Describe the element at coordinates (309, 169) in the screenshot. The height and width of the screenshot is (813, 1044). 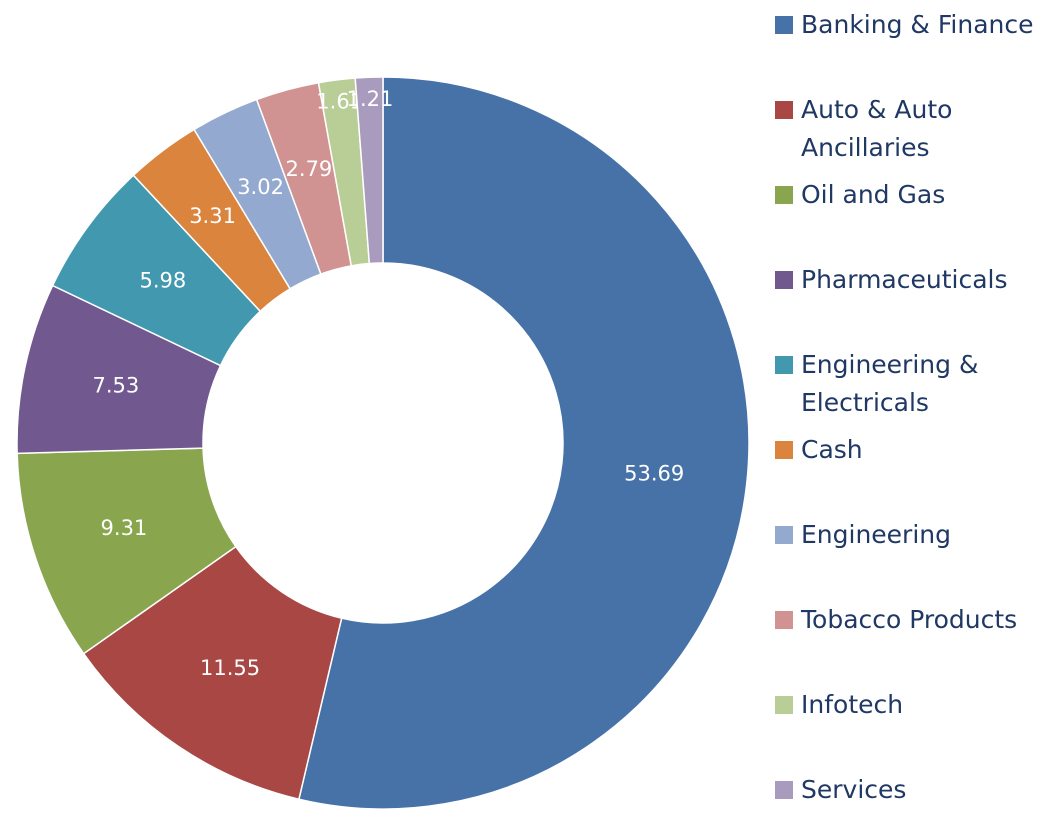
I see `data-label: 2.79` at that location.